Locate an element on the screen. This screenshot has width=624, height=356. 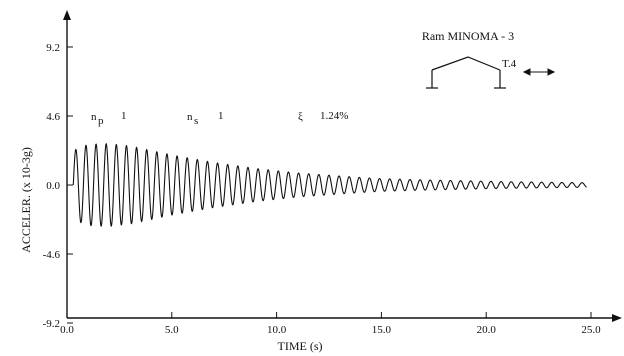
y-tick-label: -9.2 is located at coordinates (51, 324).